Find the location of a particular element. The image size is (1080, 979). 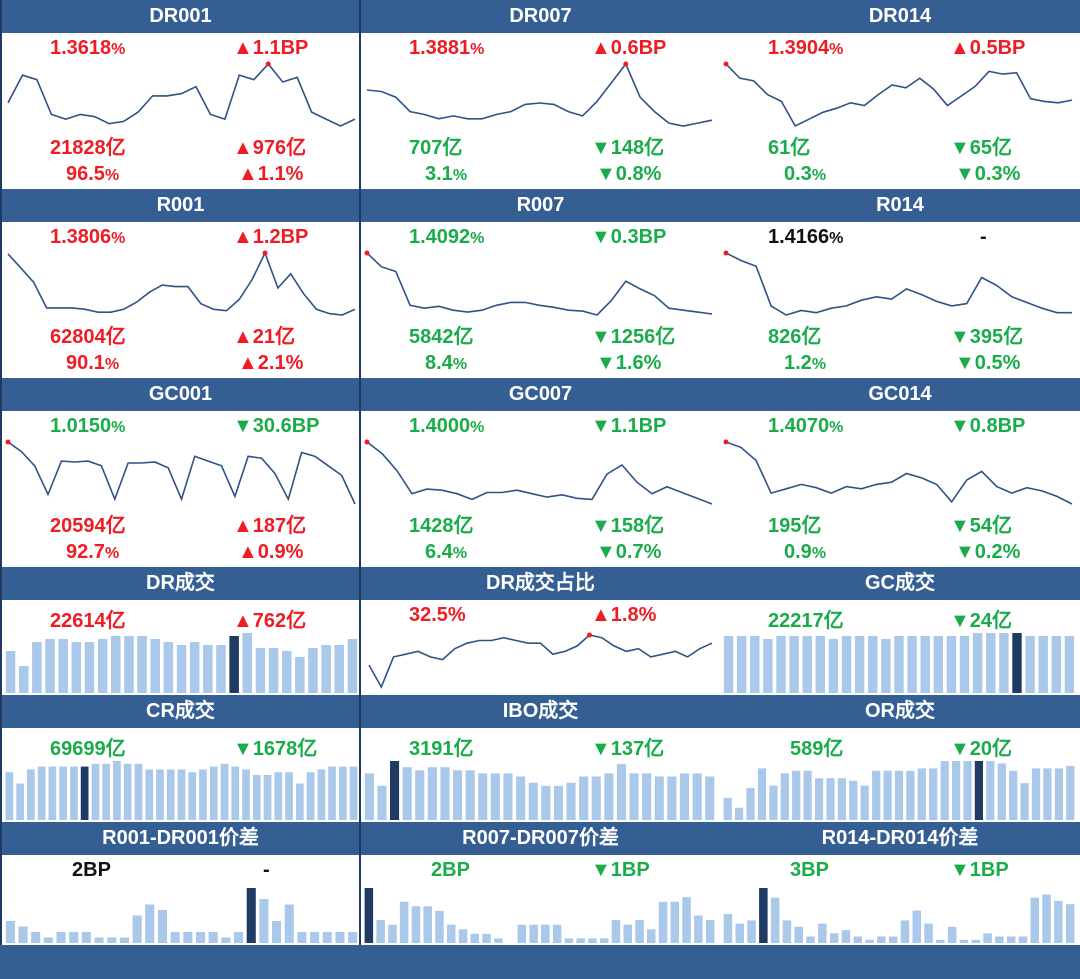

rate-number: 1.4166 is located at coordinates (799, 237).